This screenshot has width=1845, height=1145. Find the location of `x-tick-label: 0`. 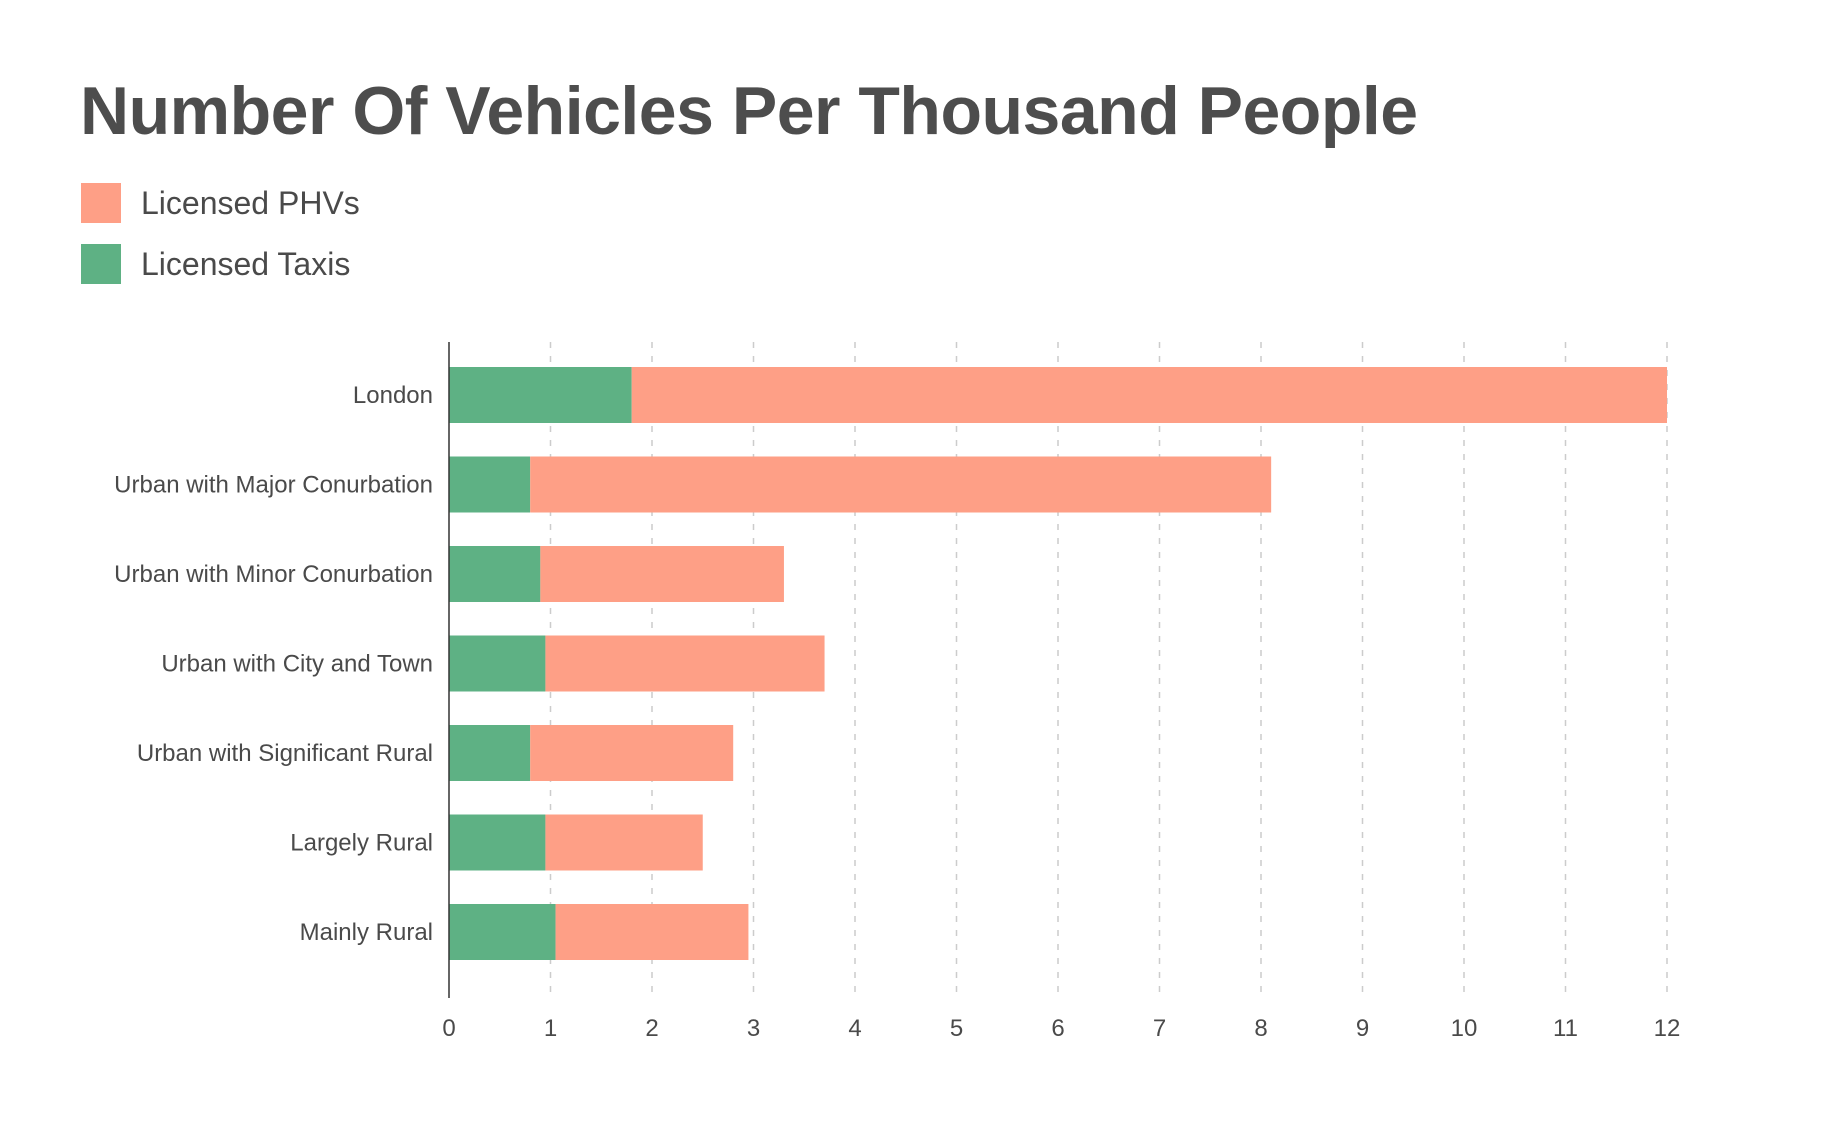

x-tick-label: 0 is located at coordinates (448, 1028).